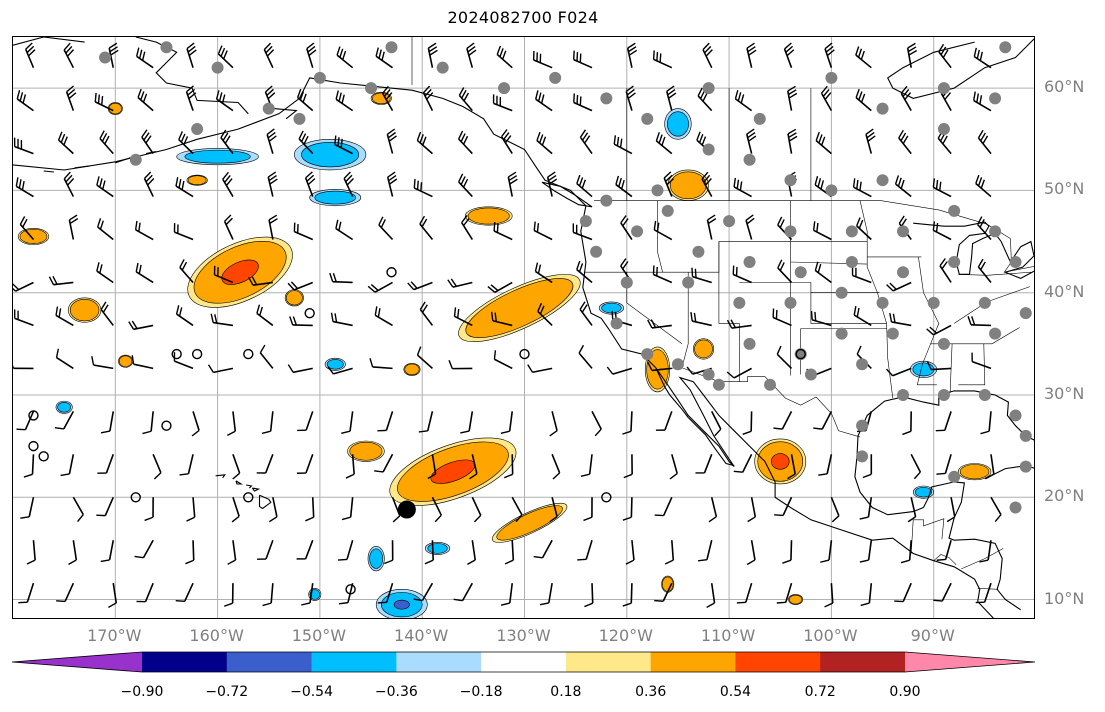  Describe the element at coordinates (932, 635) in the screenshot. I see `lon-label: 90°W` at that location.